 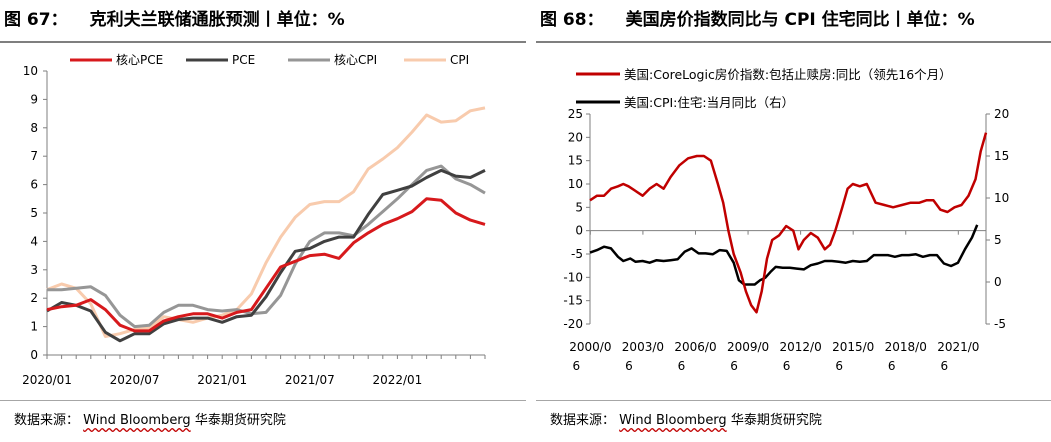 What do you see at coordinates (572, 20) in the screenshot?
I see `figure-68-number: 图 68：` at bounding box center [572, 20].